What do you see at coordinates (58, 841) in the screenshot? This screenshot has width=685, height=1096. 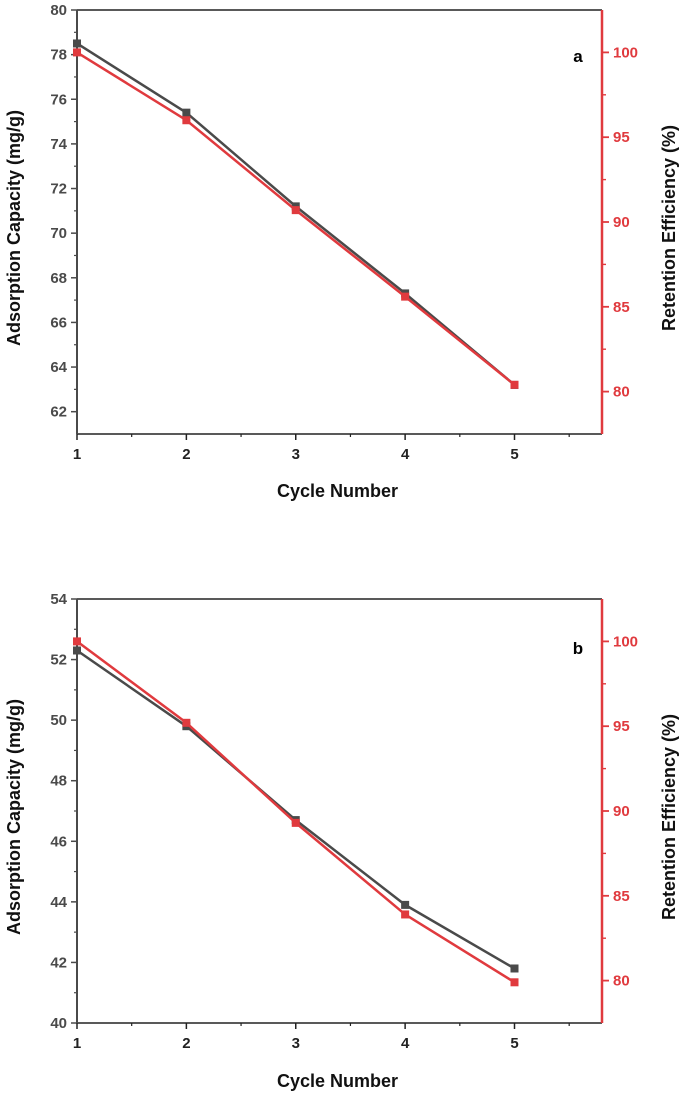 I see `y-left-tick-label: 46` at bounding box center [58, 841].